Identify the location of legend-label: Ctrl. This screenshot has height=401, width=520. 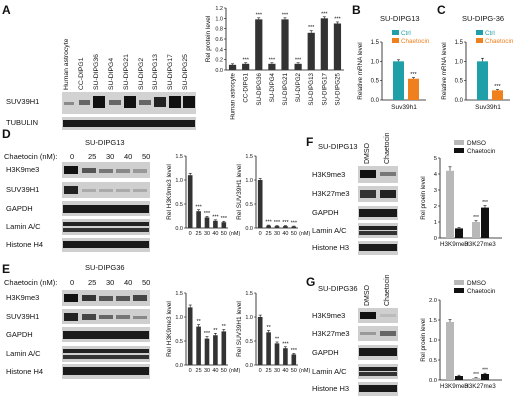
(406, 33).